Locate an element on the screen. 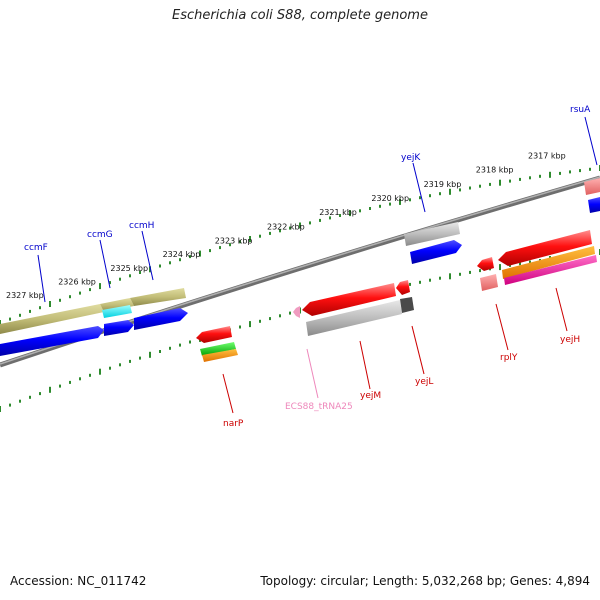  gene-yejM-grey-feature is located at coordinates (354, 318).